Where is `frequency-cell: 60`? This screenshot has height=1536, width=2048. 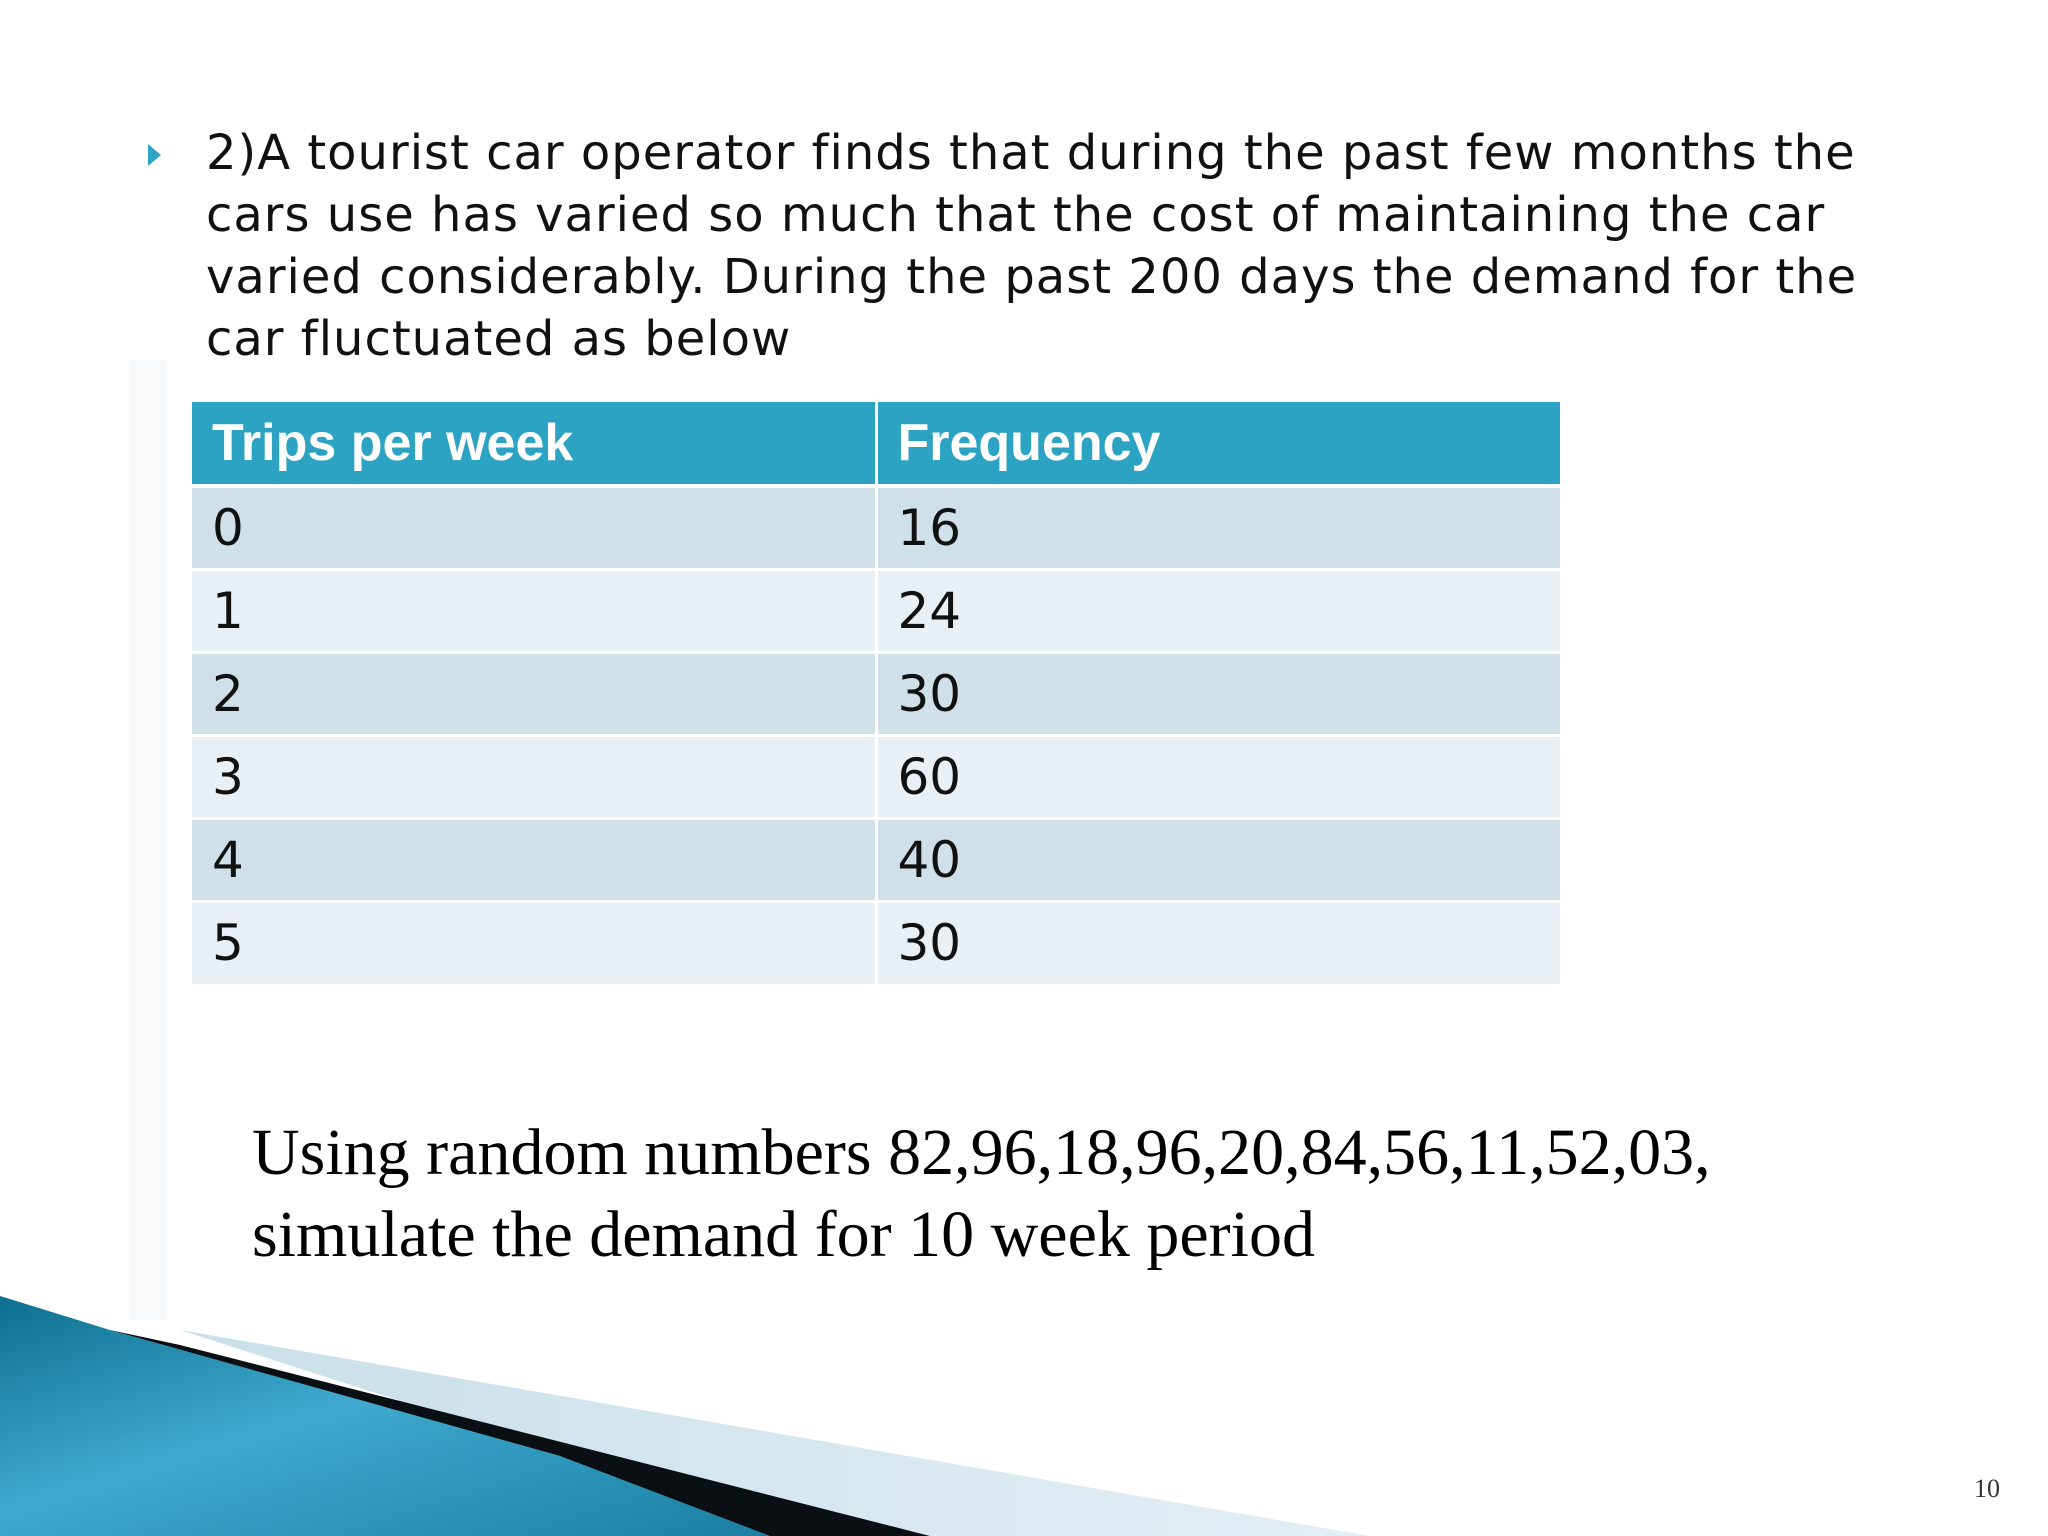 frequency-cell: 60 is located at coordinates (1218, 775).